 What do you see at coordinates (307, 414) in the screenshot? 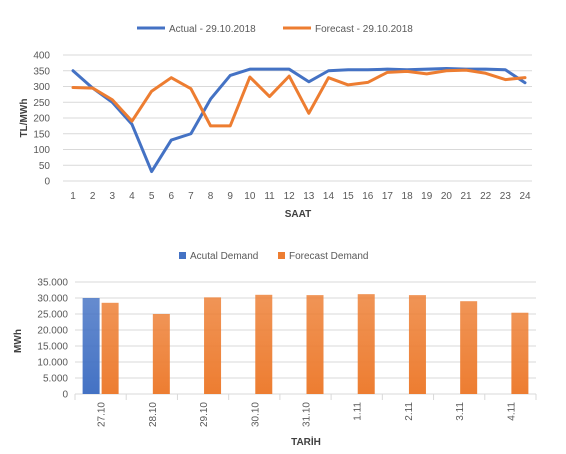
I see `x-tick-label: 31.10` at bounding box center [307, 414].